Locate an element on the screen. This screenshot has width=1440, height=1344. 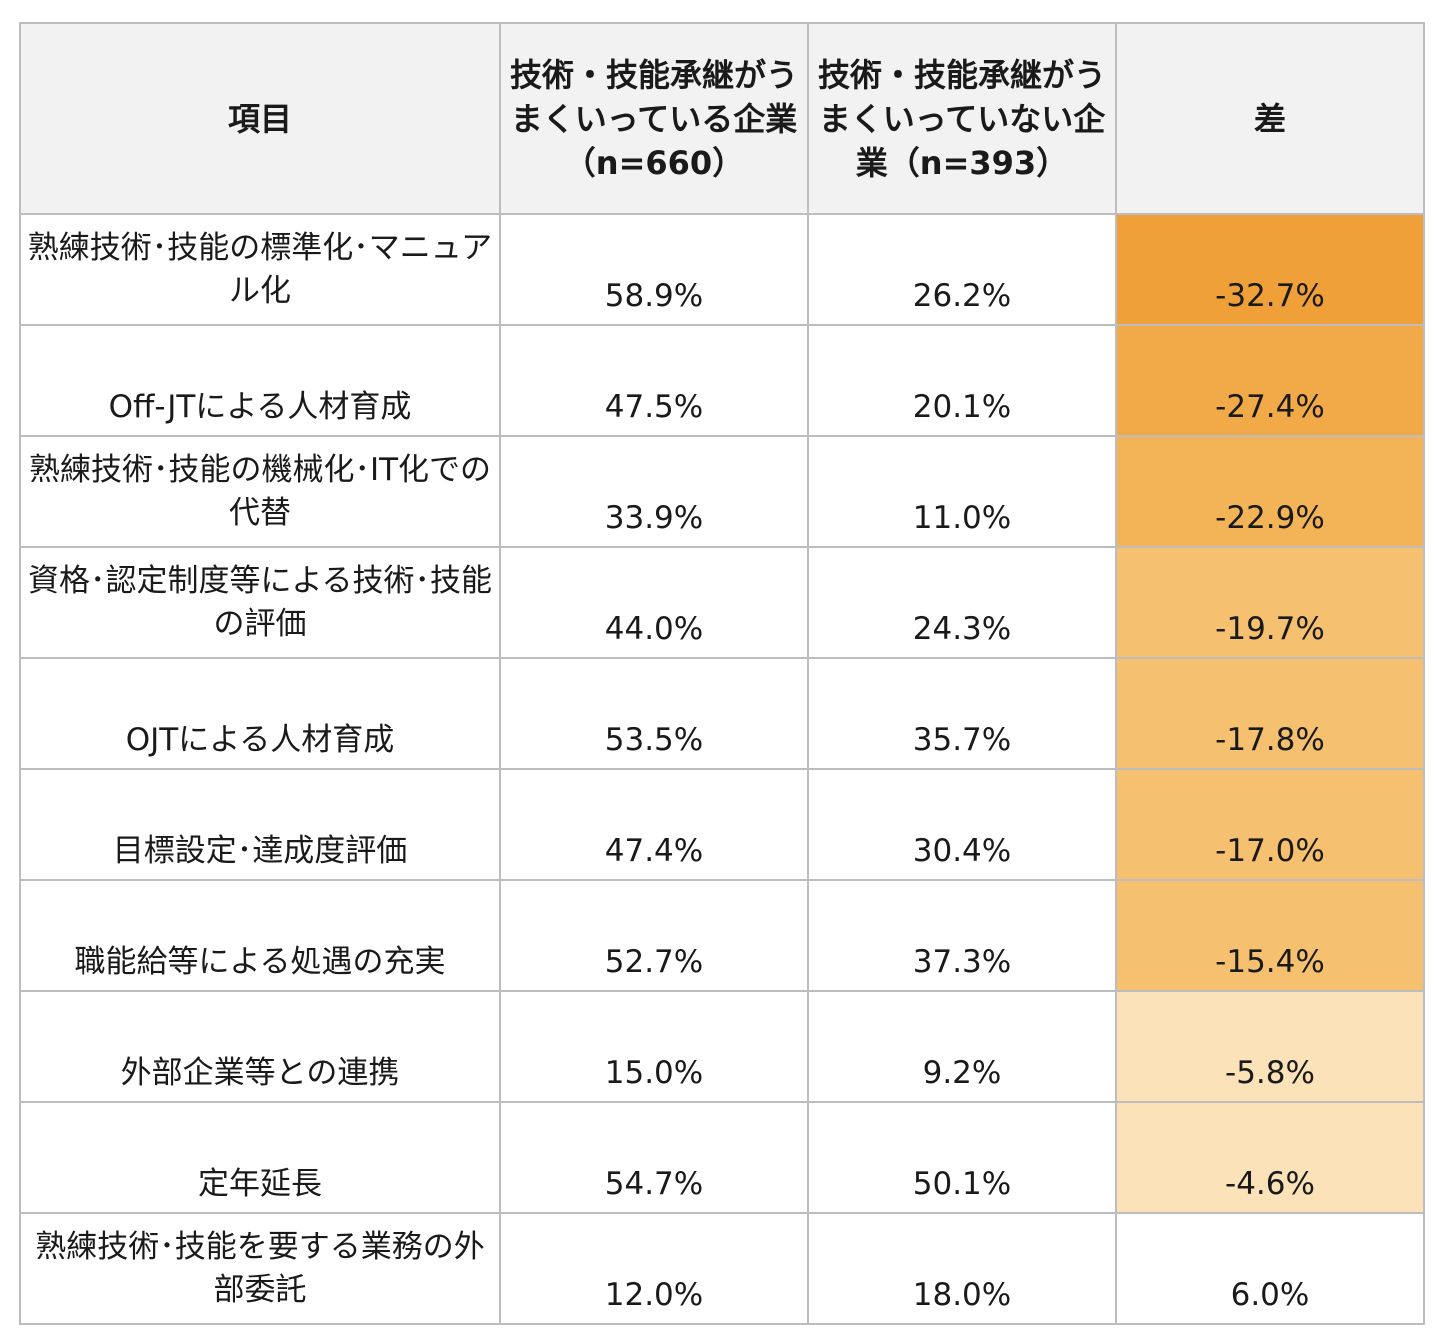
item-cell: 定年延長 is located at coordinates (260, 1157).